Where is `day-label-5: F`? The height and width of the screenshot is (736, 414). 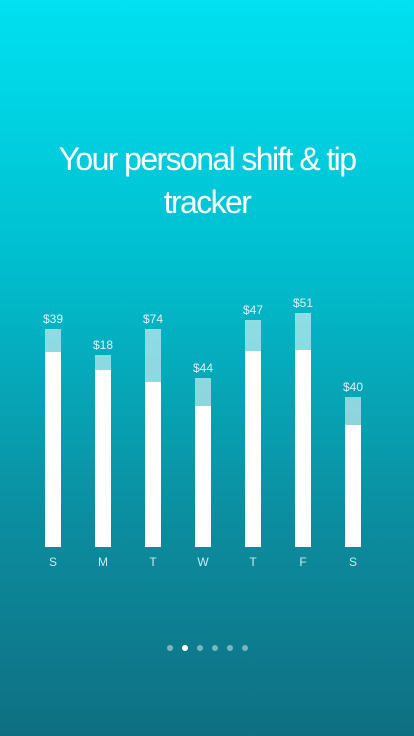
day-label-5: F is located at coordinates (302, 562).